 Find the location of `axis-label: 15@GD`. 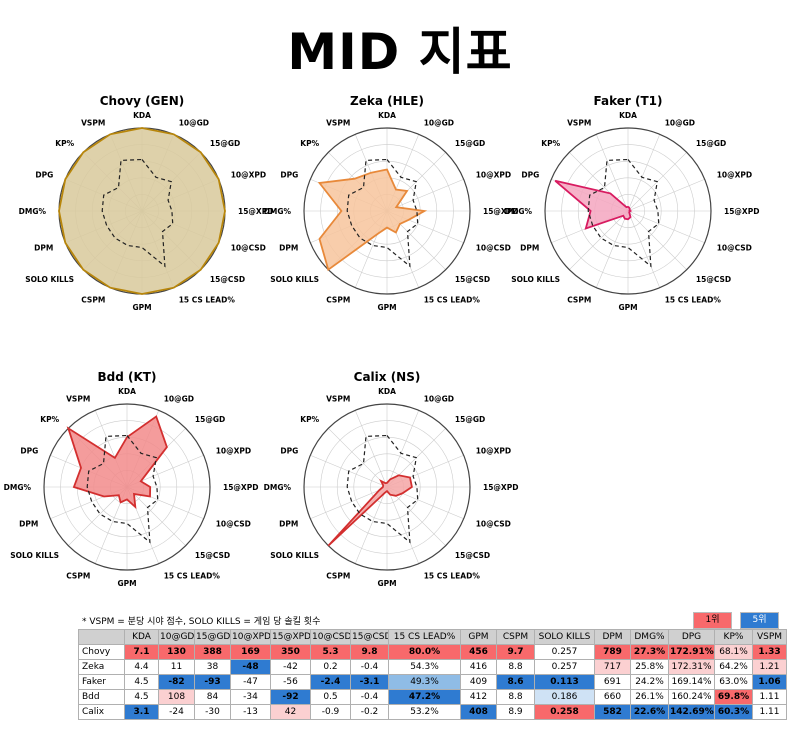

axis-label: 15@GD is located at coordinates (711, 143).